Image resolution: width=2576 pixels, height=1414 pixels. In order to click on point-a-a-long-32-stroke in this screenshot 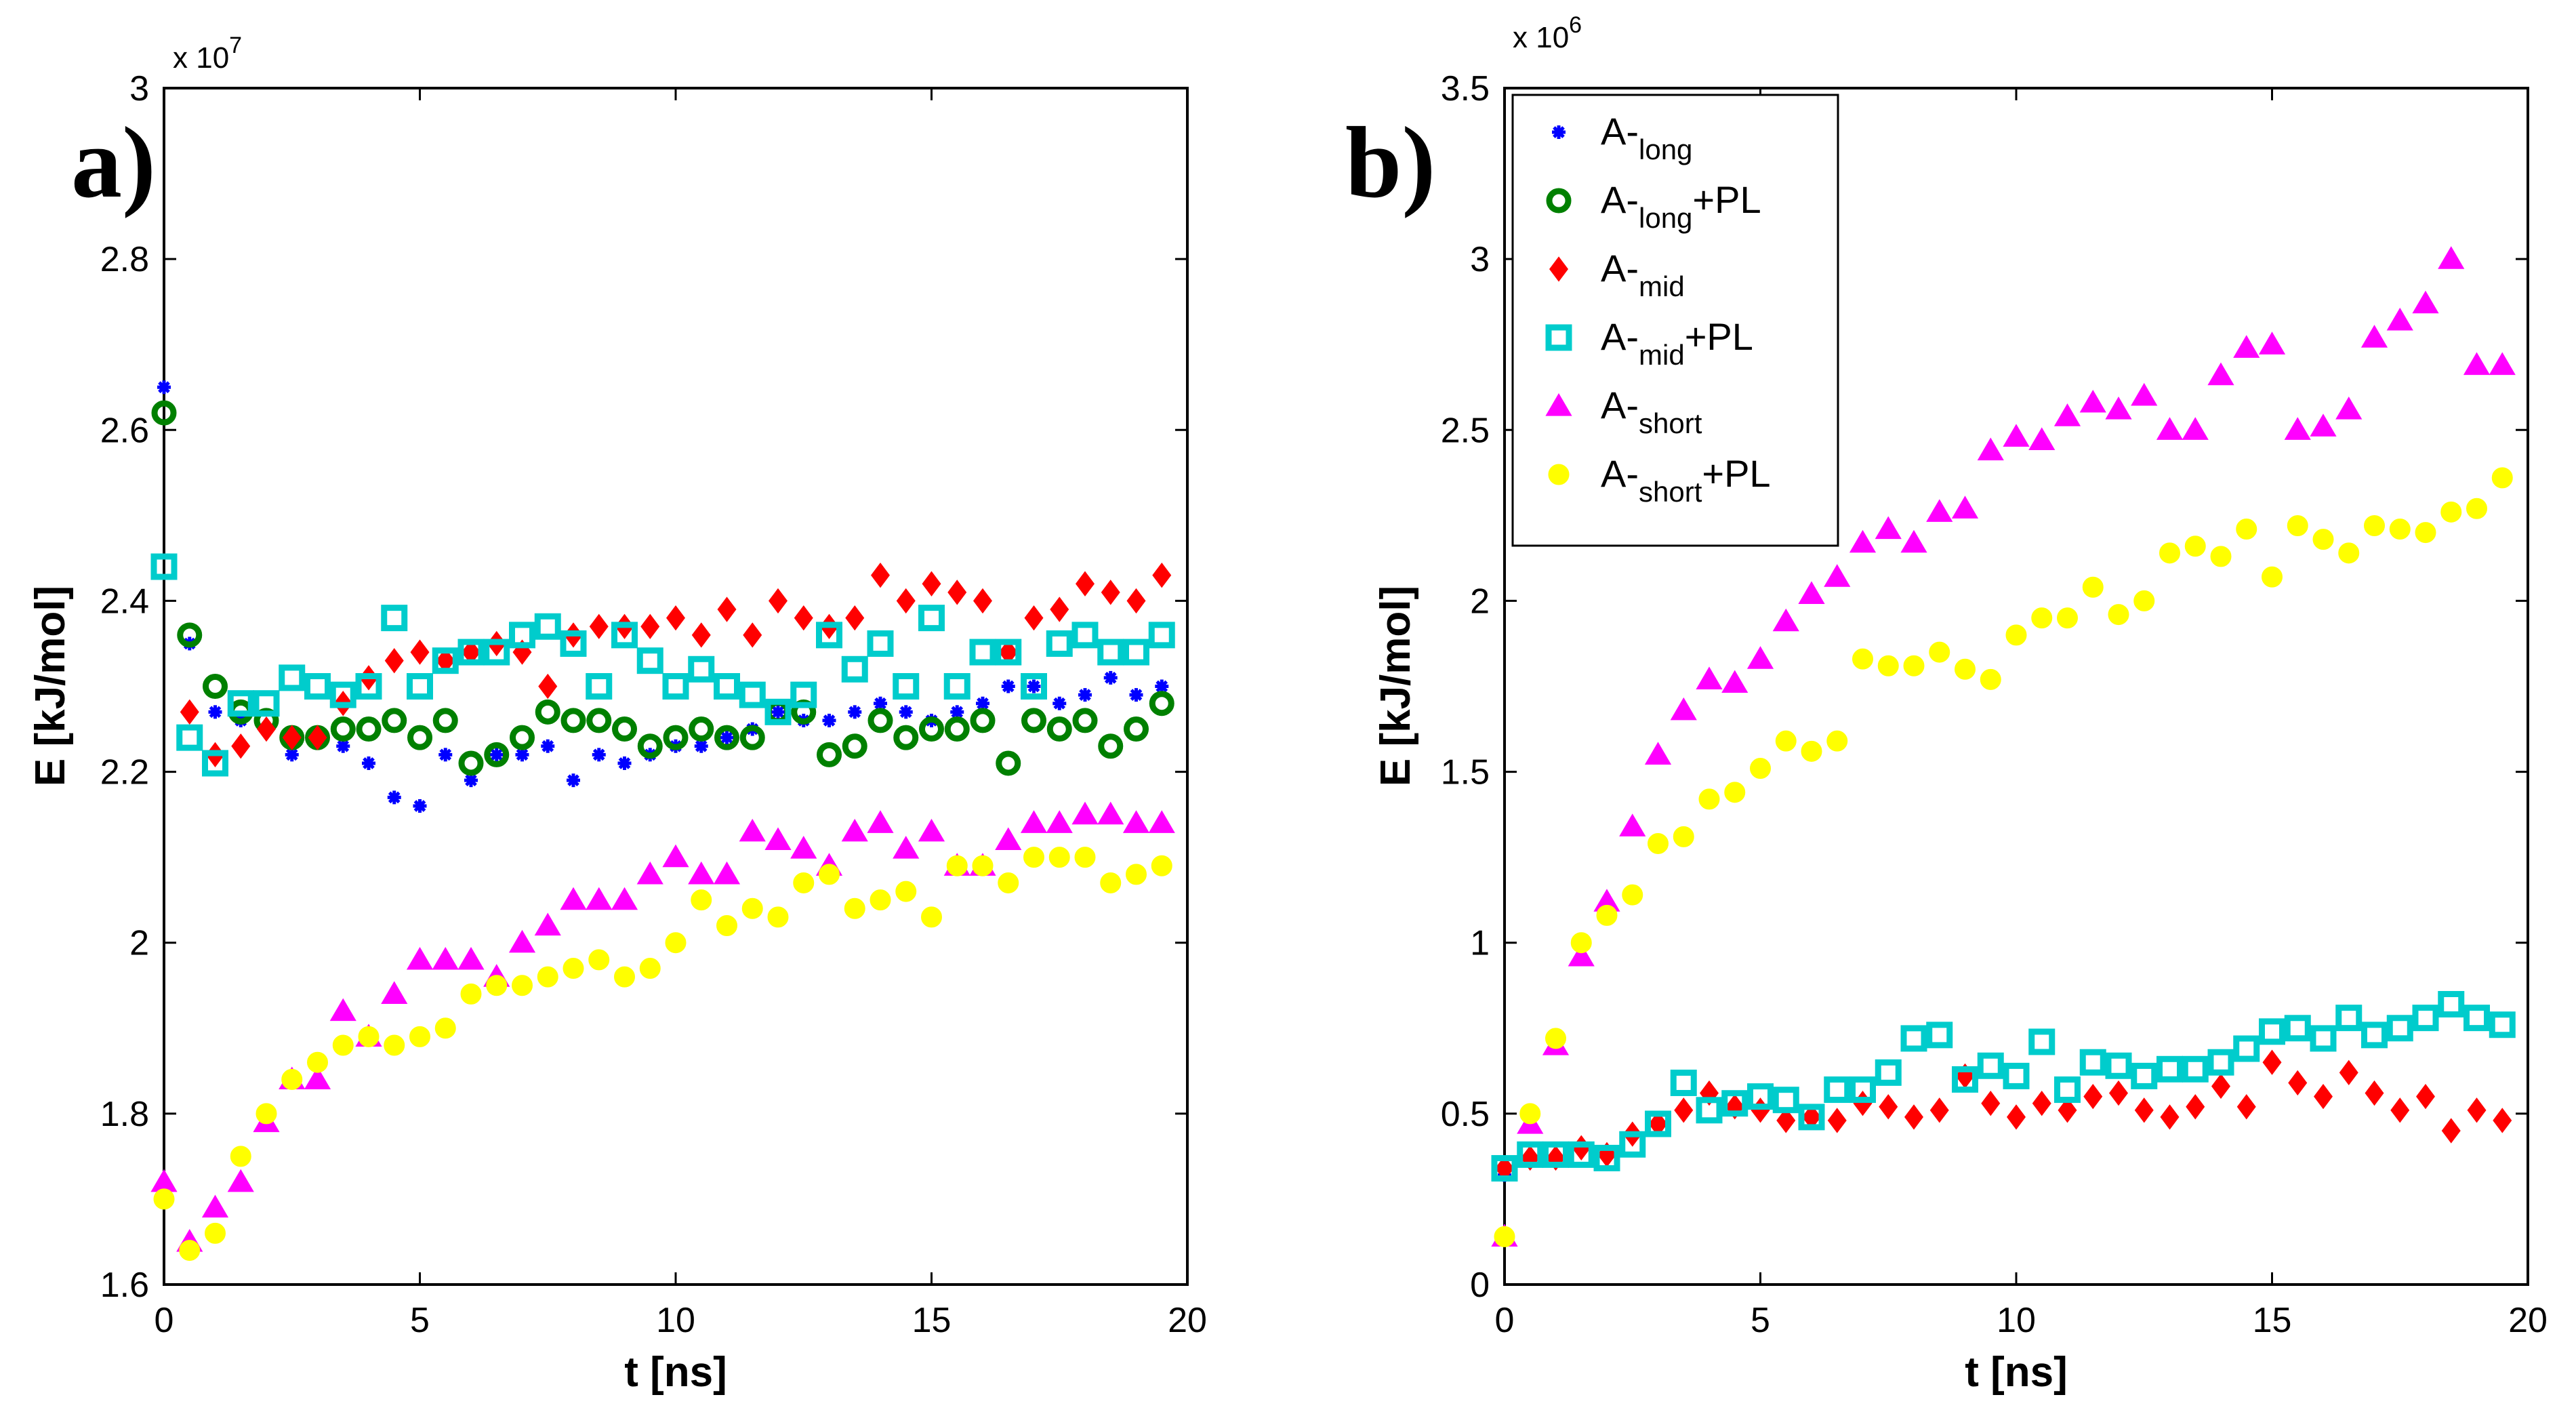, I will do `click(983, 703)`.